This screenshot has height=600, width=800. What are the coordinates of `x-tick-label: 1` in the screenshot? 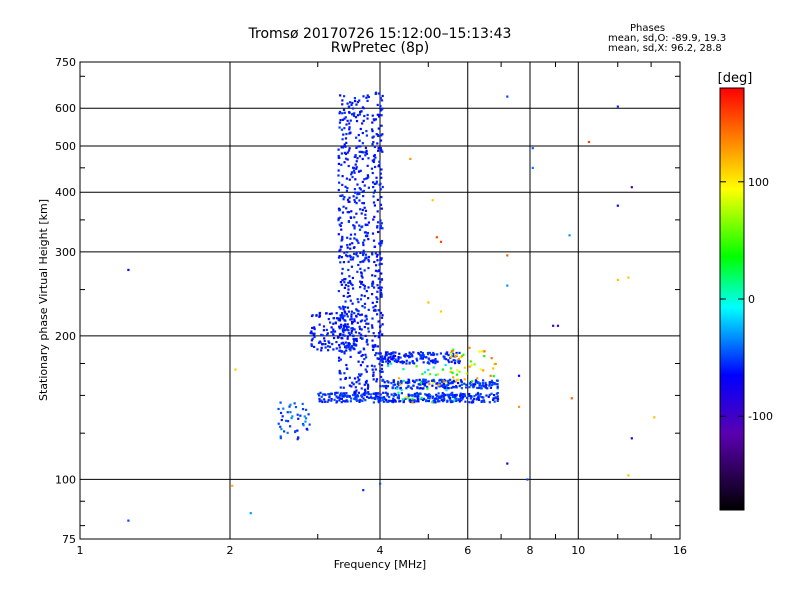 It's located at (80, 550).